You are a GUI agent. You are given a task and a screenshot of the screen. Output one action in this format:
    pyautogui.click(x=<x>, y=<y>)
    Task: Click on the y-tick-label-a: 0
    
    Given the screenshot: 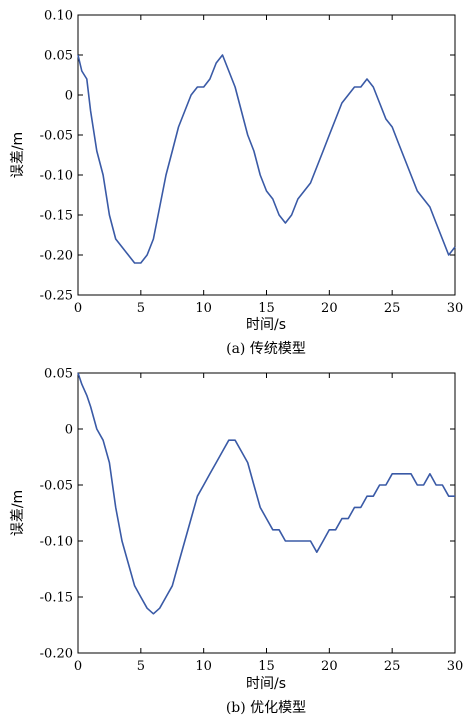 What is the action you would take?
    pyautogui.click(x=69, y=96)
    